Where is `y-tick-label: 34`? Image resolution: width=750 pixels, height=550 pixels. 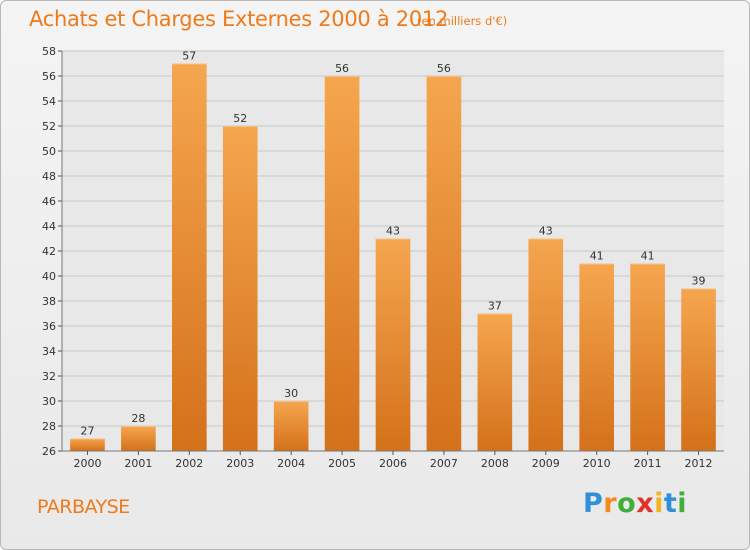 y-tick-label: 34 is located at coordinates (49, 351).